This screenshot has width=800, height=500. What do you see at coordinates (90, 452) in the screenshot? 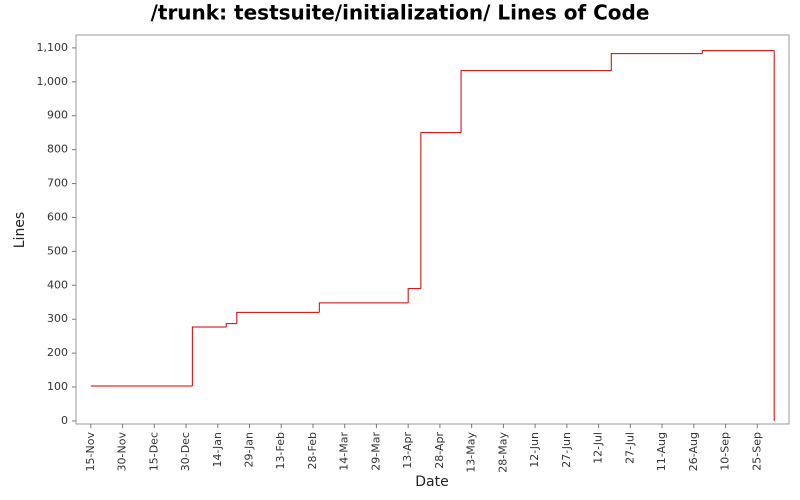
I see `x-tick-label: 15-Nov` at bounding box center [90, 452].